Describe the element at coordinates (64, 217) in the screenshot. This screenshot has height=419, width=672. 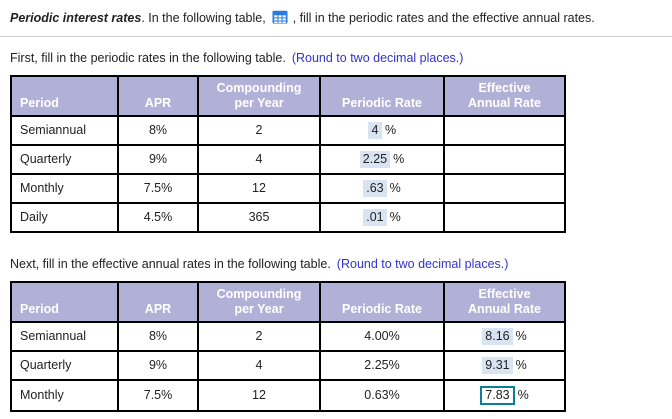
I see `period-cell: Daily` at that location.